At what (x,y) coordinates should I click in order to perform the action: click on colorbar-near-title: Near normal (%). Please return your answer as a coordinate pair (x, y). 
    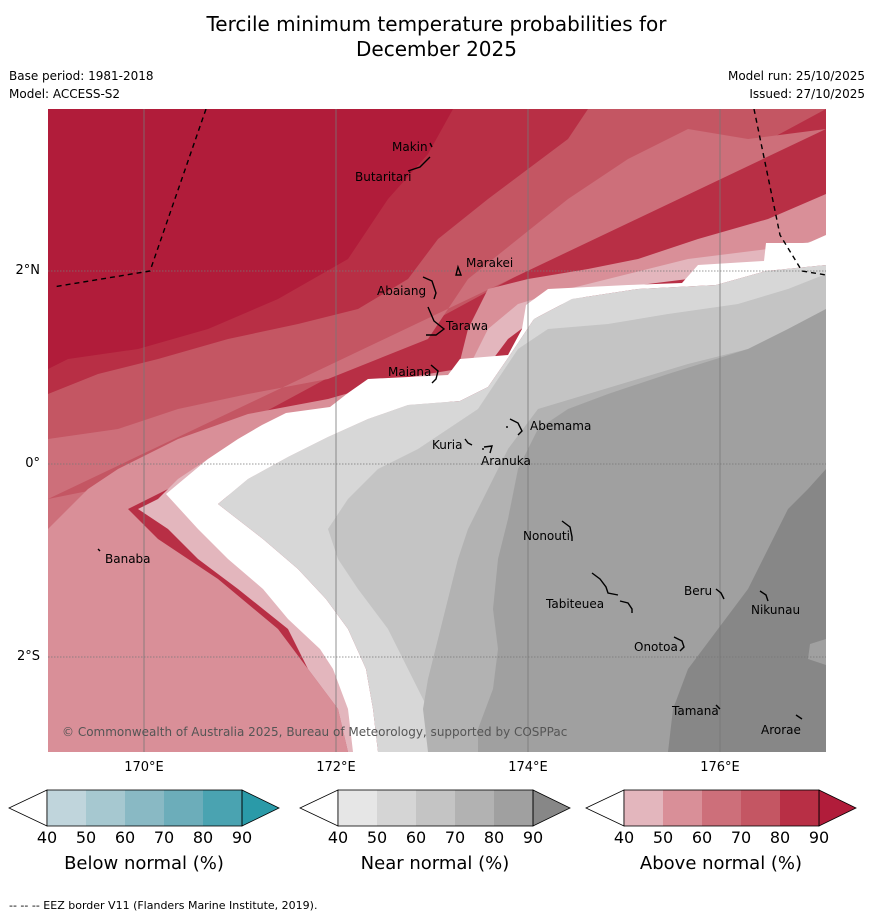
    Looking at the image, I should click on (435, 863).